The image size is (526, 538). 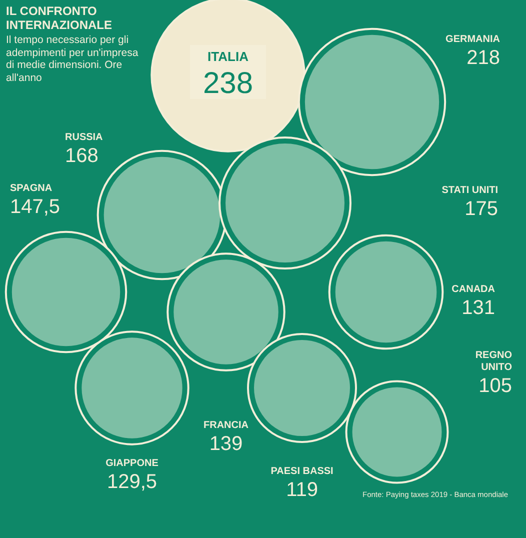 I want to click on data-label: 218, so click(x=483, y=58).